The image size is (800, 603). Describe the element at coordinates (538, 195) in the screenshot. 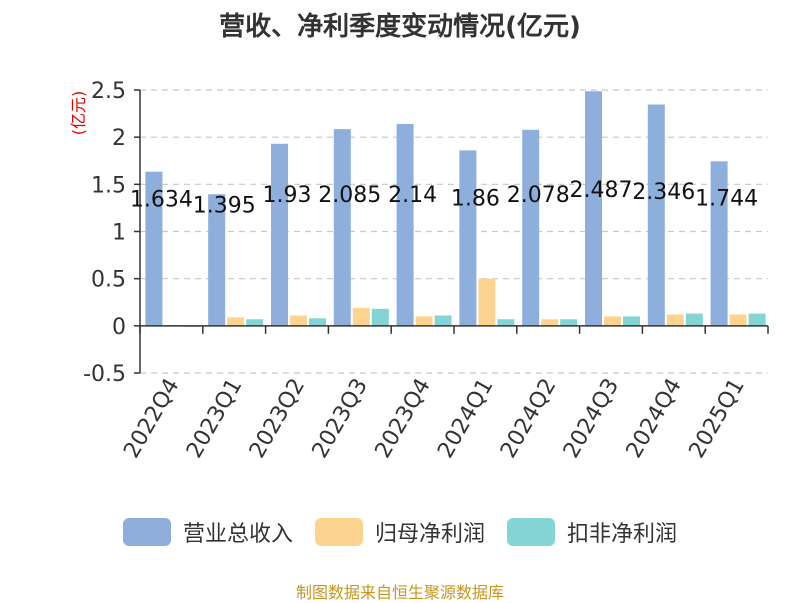

I see `data-label-revenue: 2.078` at that location.